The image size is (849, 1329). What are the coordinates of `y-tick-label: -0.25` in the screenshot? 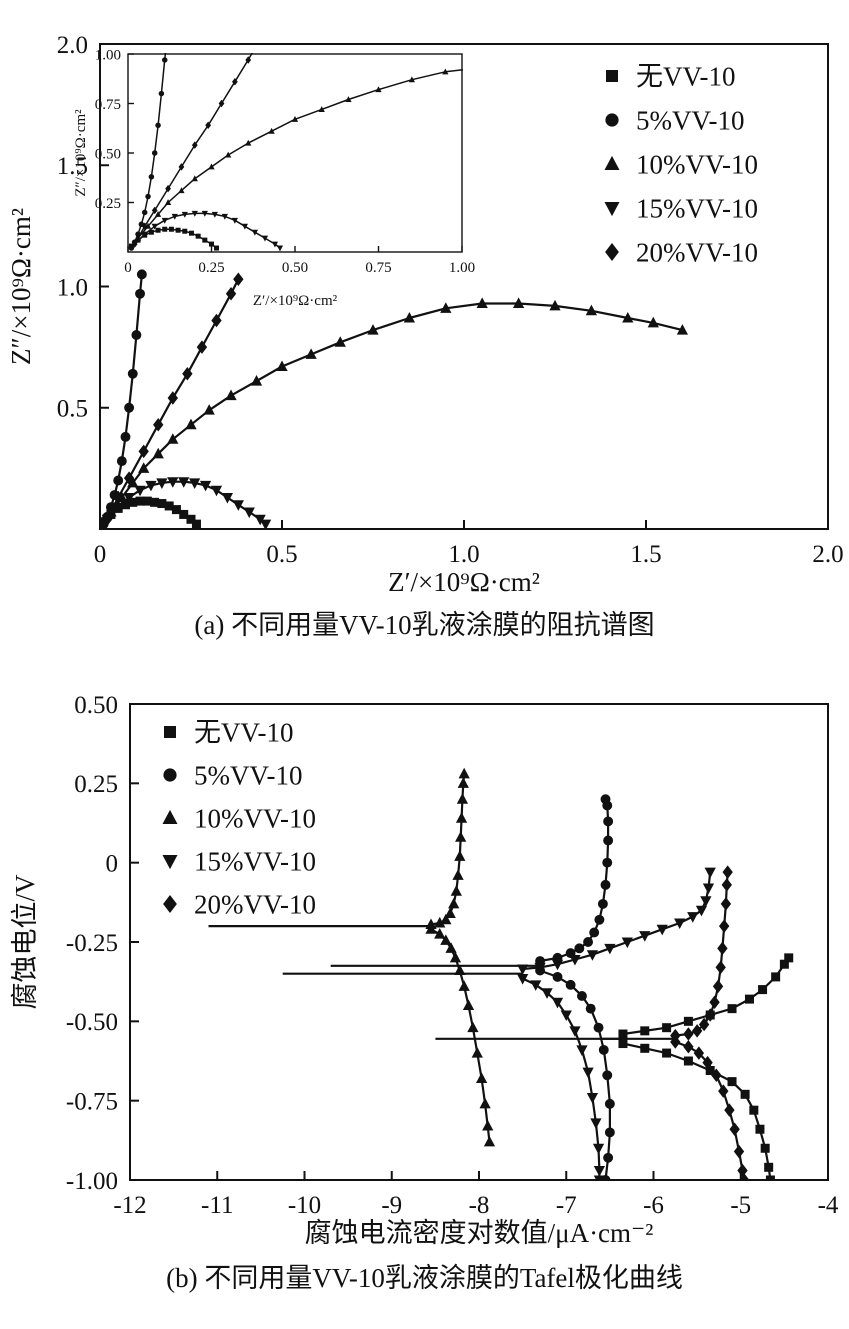 It's located at (92, 943).